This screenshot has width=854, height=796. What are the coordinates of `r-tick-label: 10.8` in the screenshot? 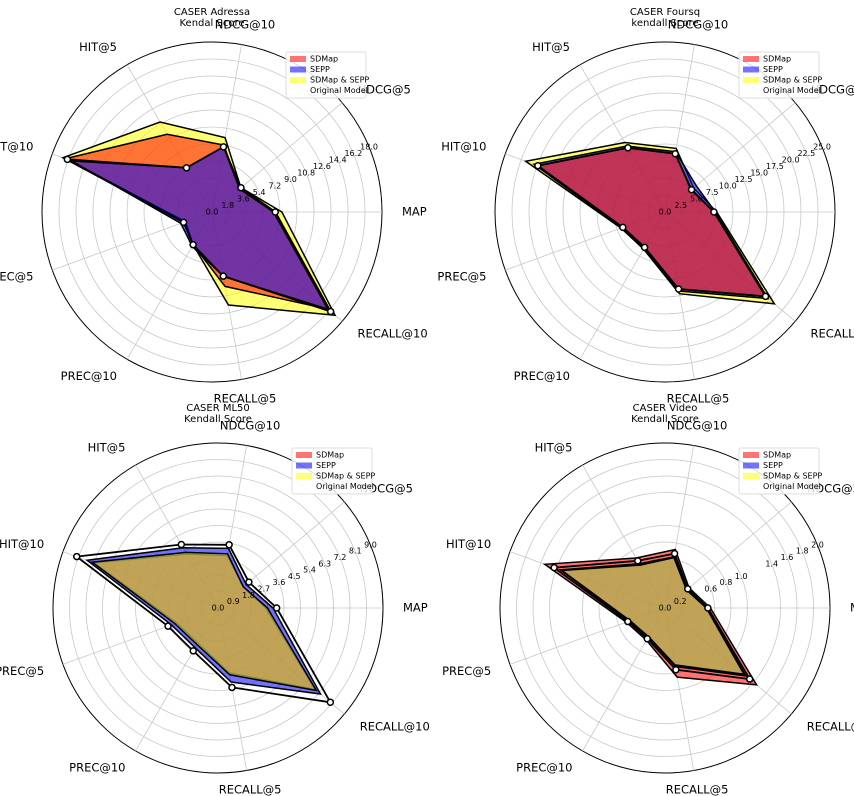 It's located at (306, 172).